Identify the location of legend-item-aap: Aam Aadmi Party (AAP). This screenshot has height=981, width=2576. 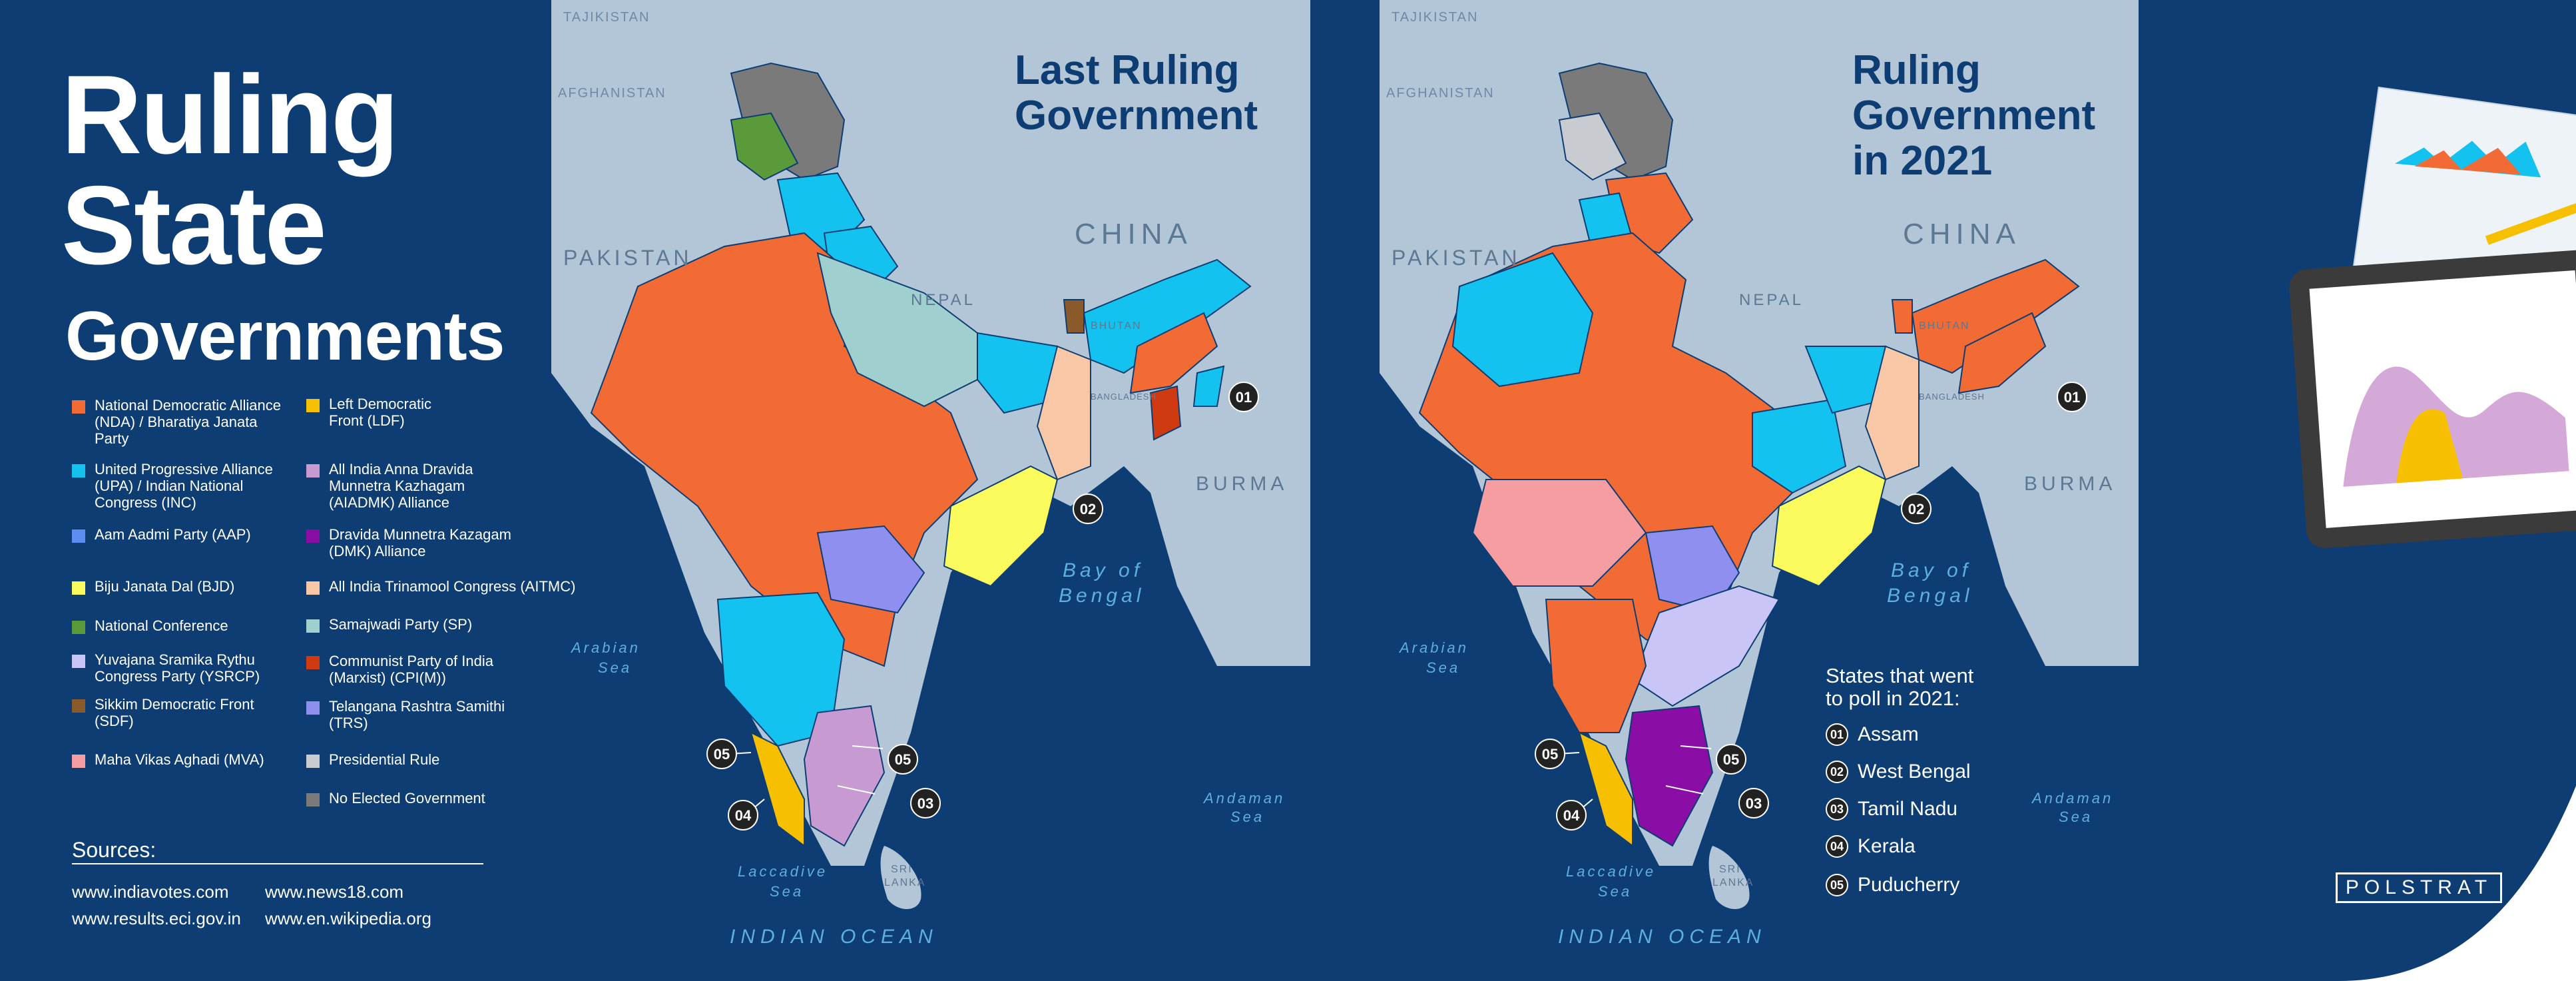
(219, 534).